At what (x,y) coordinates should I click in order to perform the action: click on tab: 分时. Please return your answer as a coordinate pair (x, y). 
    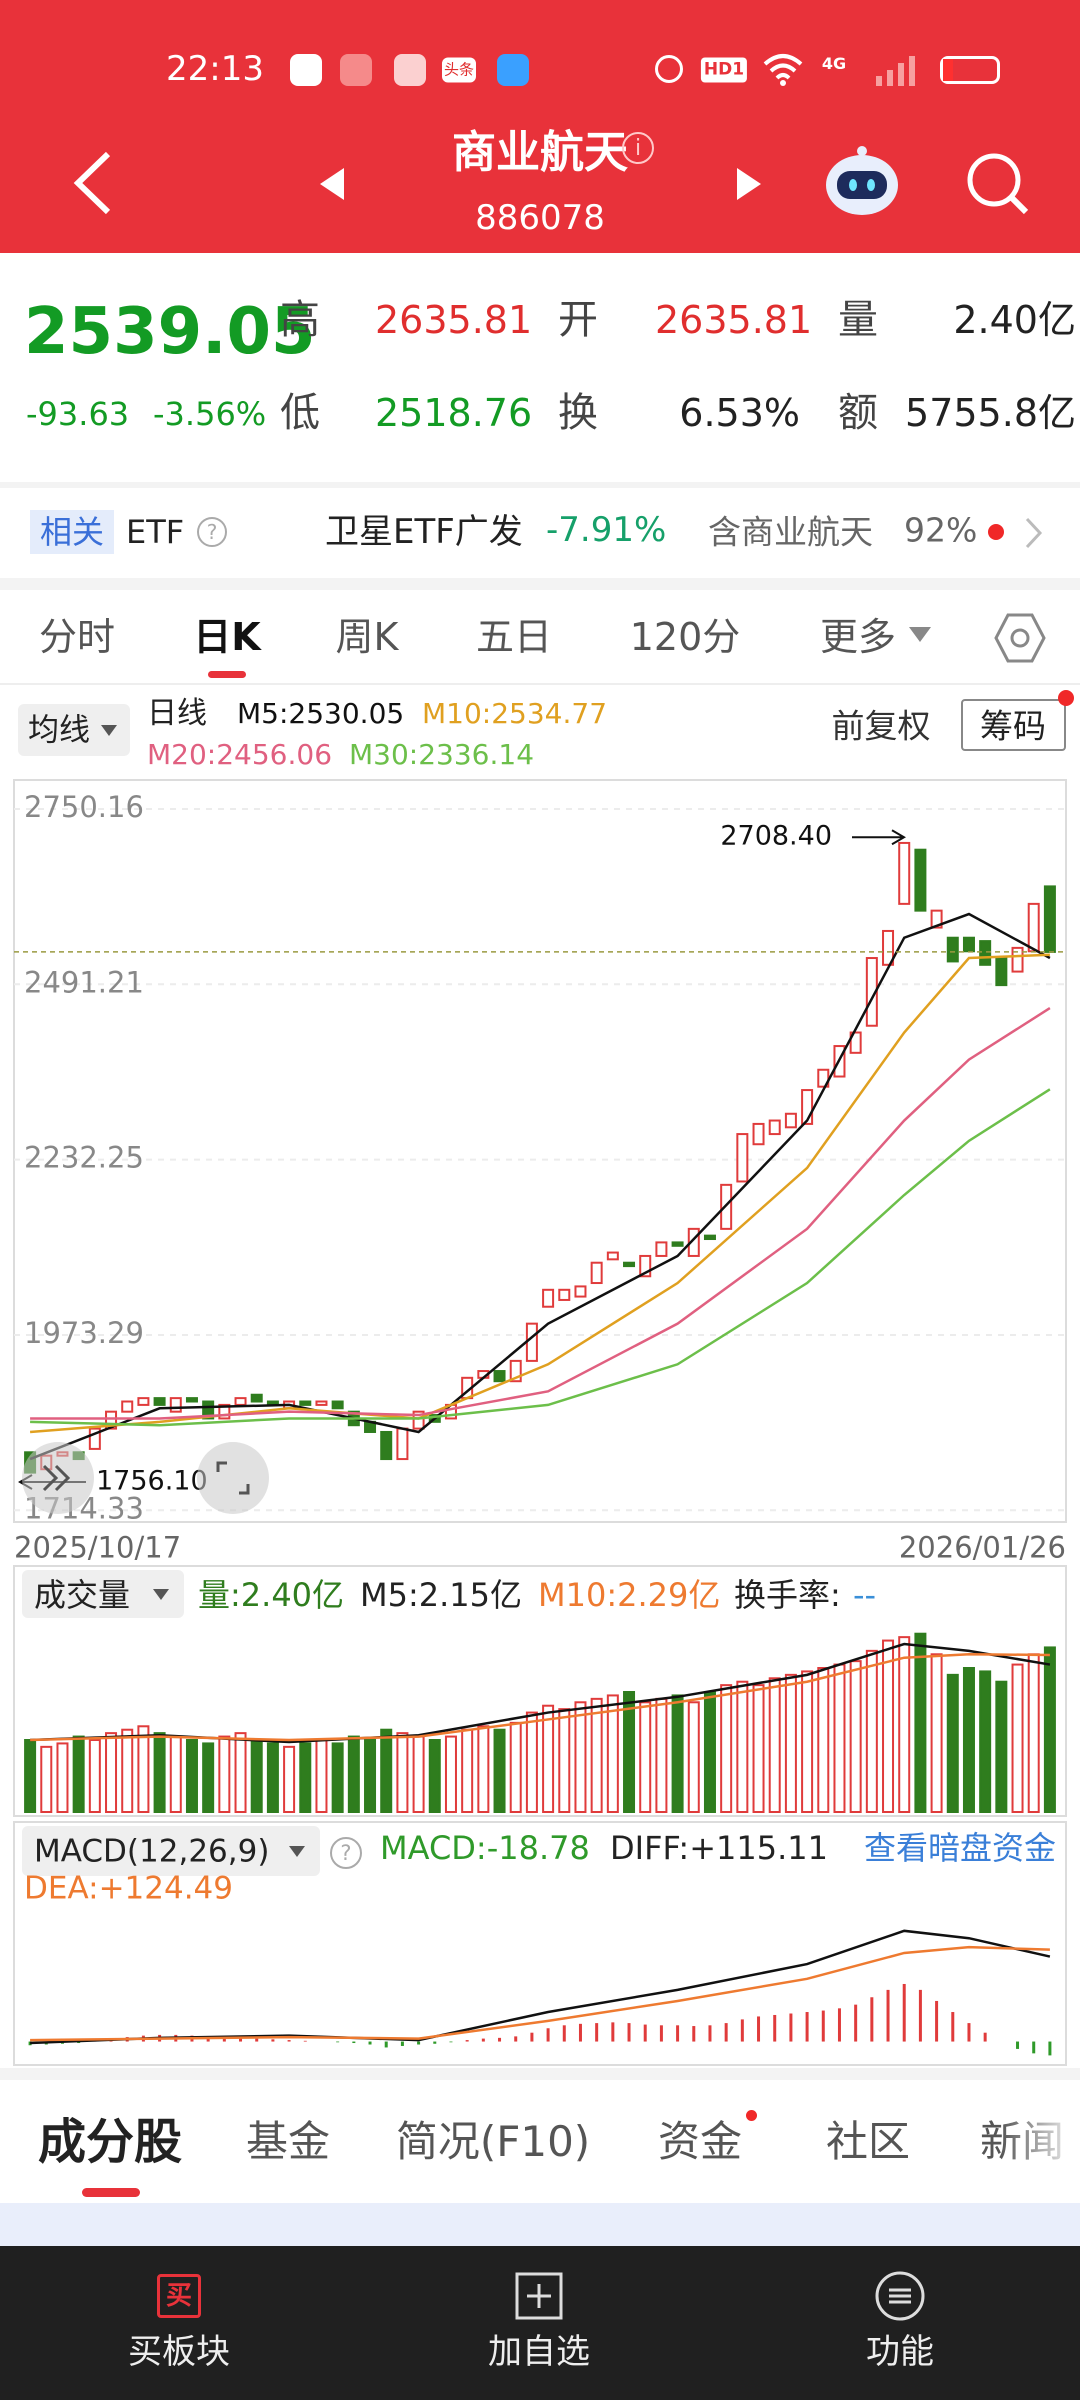
    Looking at the image, I should click on (77, 637).